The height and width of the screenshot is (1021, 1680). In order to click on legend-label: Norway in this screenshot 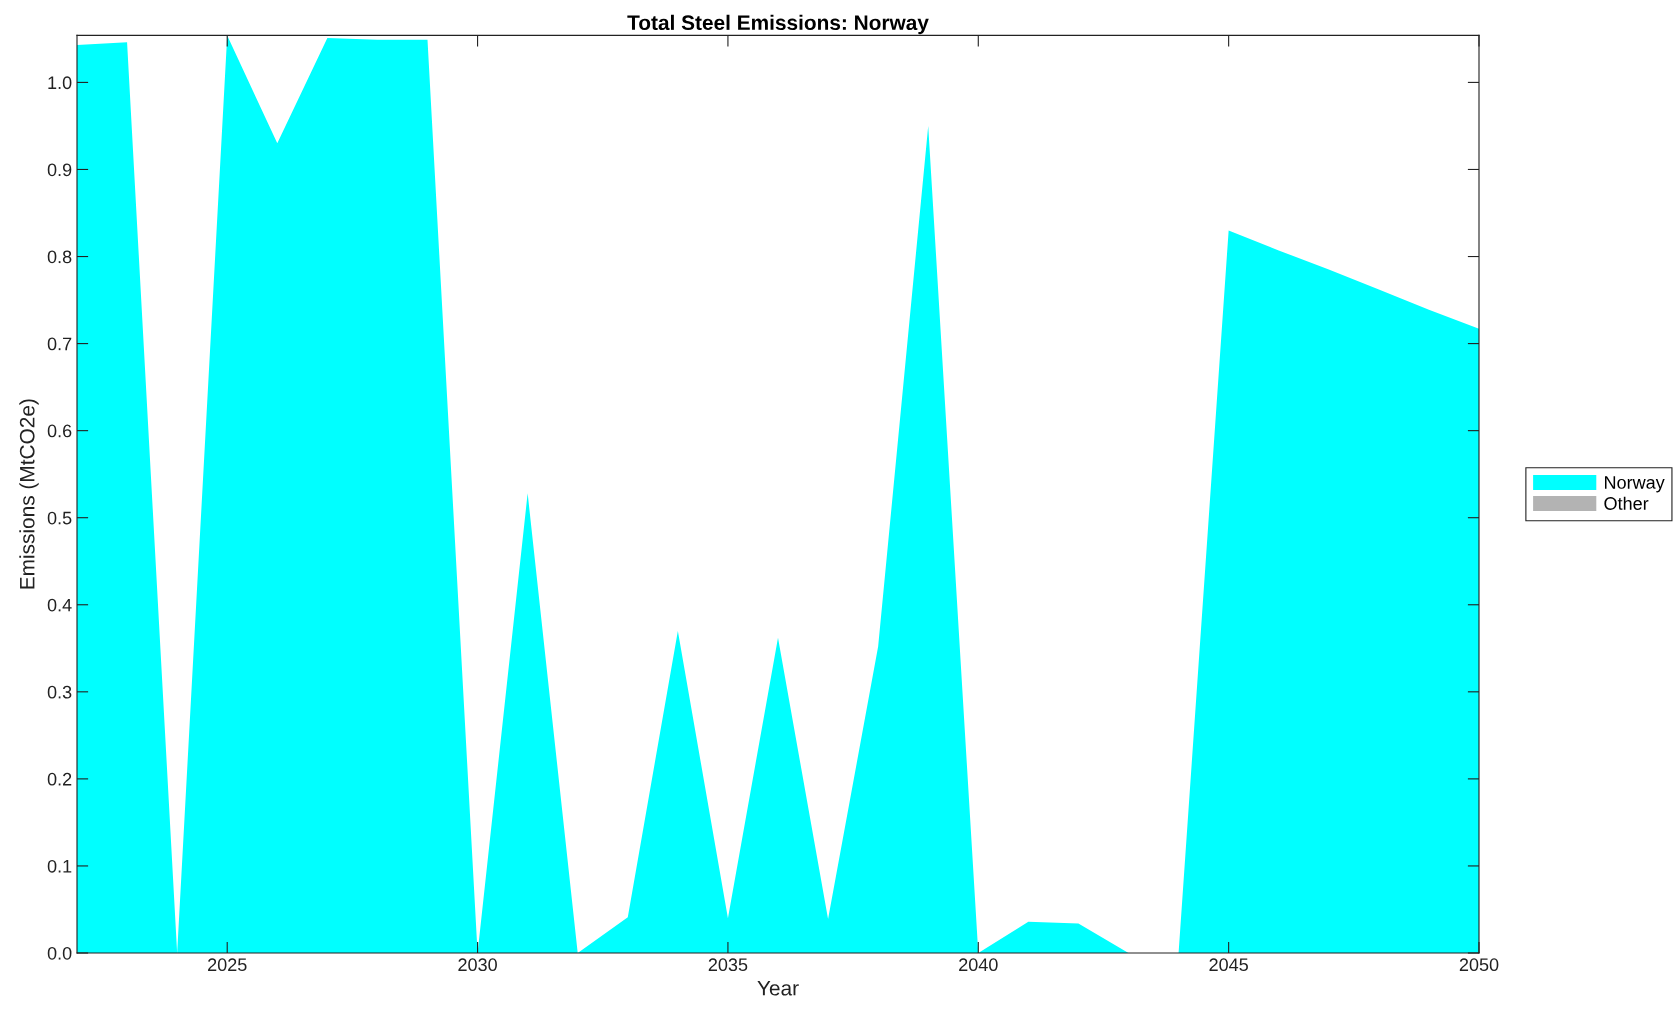, I will do `click(1635, 484)`.